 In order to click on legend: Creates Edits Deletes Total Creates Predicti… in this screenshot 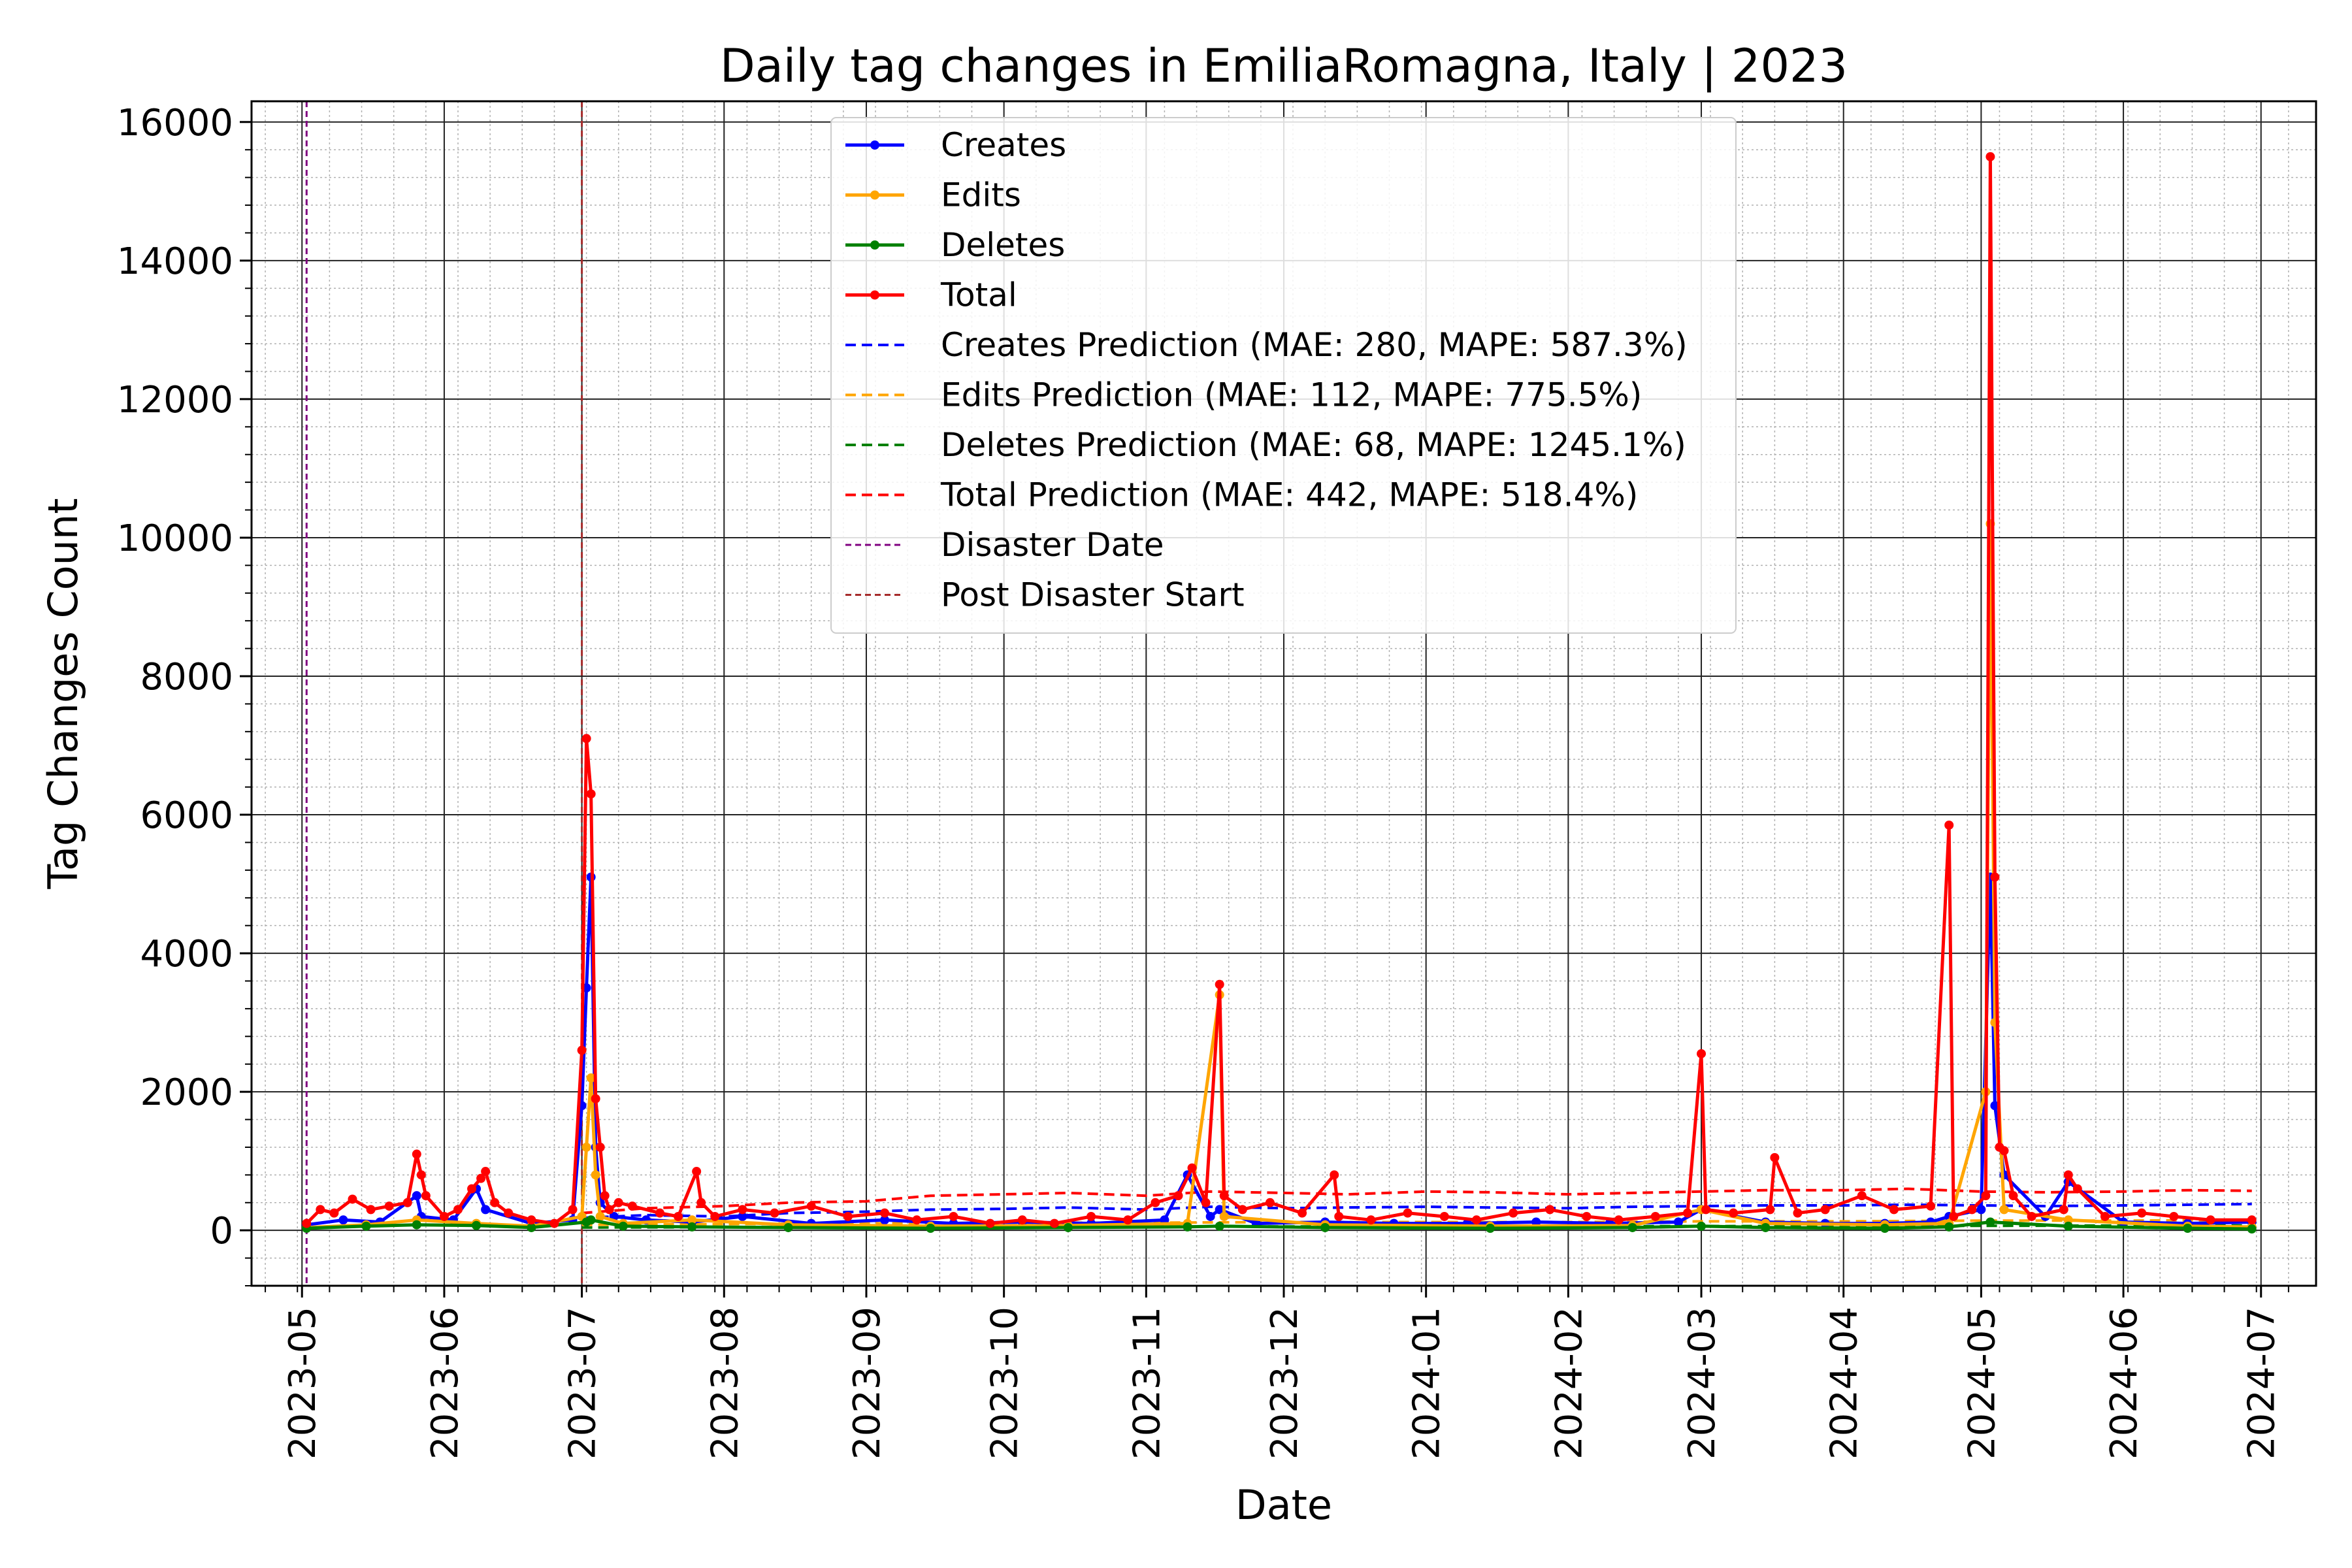, I will do `click(1283, 375)`.